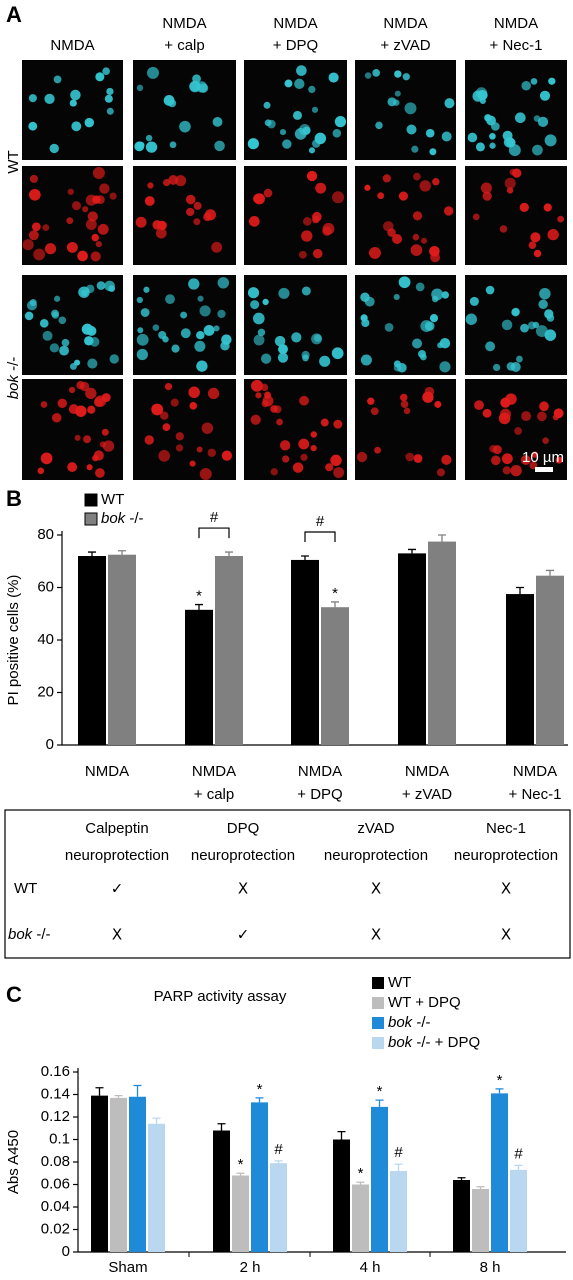 This screenshot has height=1280, width=573. Describe the element at coordinates (424, 1002) in the screenshot. I see `legend-label: WT + DPQ` at that location.